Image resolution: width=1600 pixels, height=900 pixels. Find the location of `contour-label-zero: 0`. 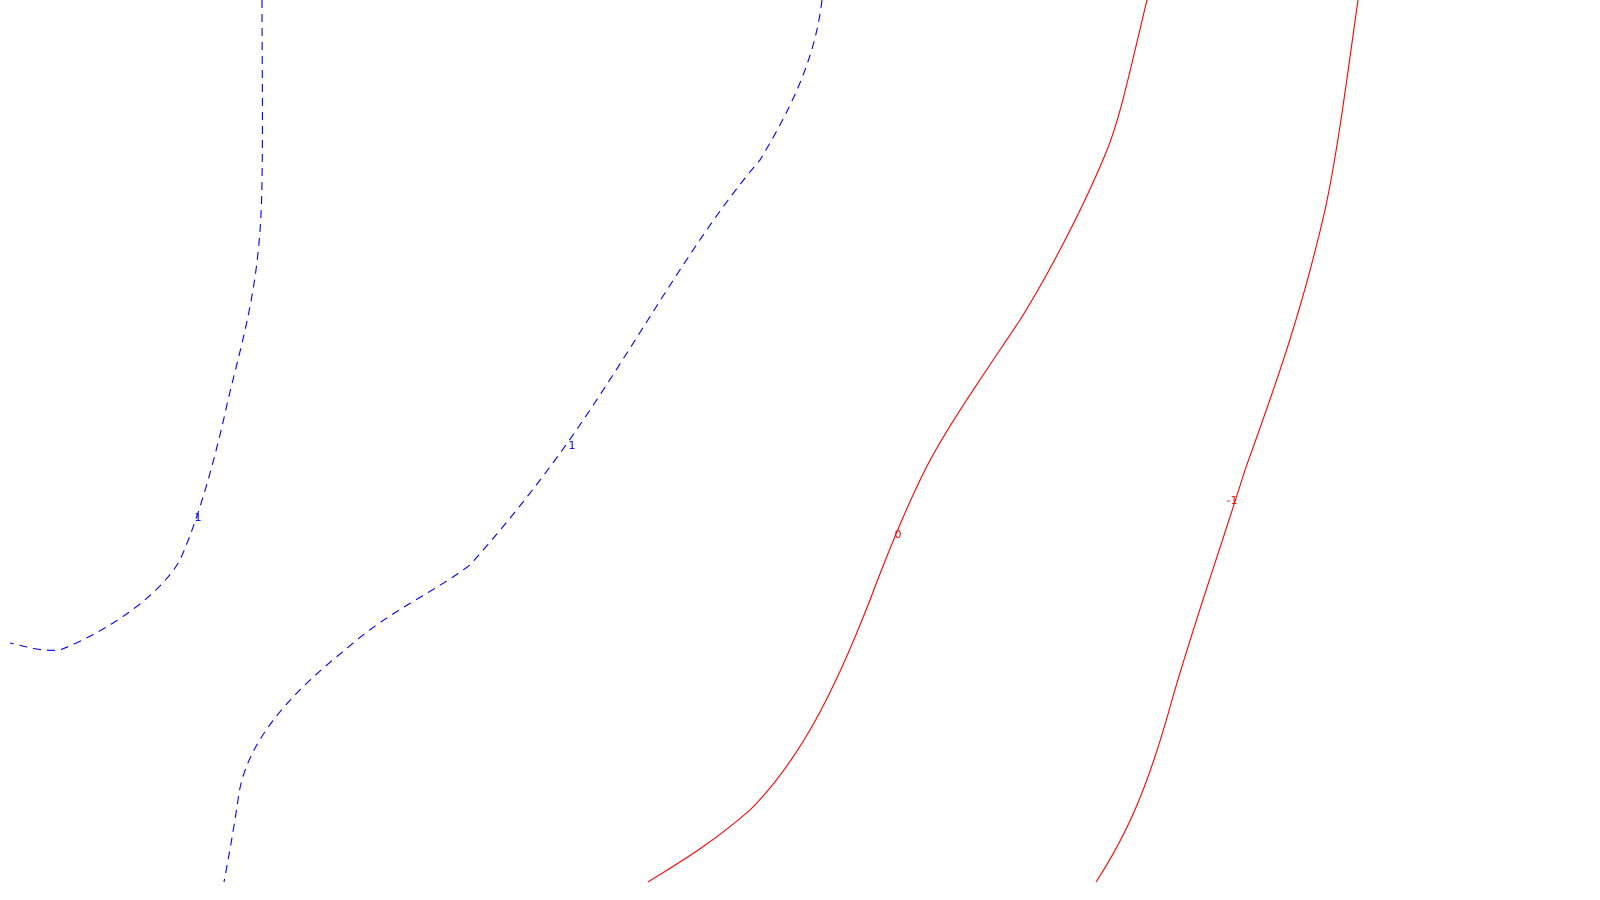

contour-label-zero: 0 is located at coordinates (898, 534).